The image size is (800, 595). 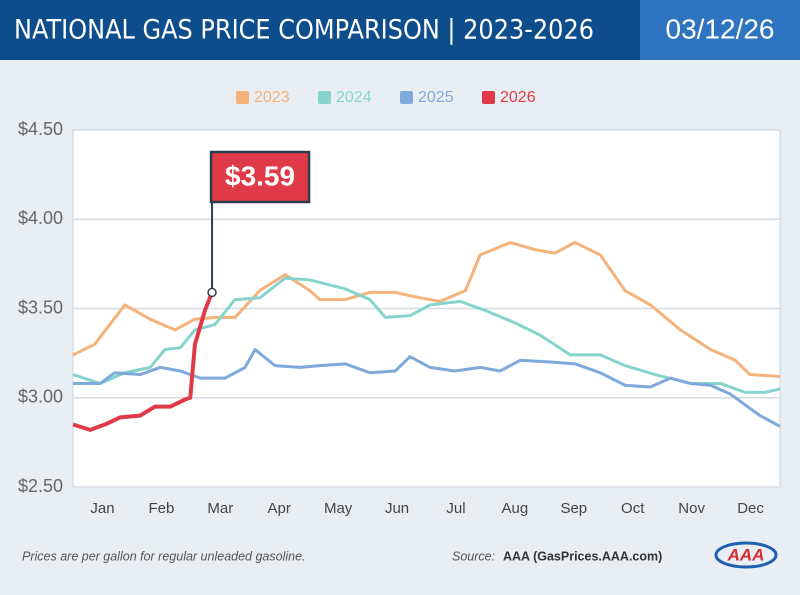 What do you see at coordinates (102, 508) in the screenshot?
I see `x-tick-label: Jan` at bounding box center [102, 508].